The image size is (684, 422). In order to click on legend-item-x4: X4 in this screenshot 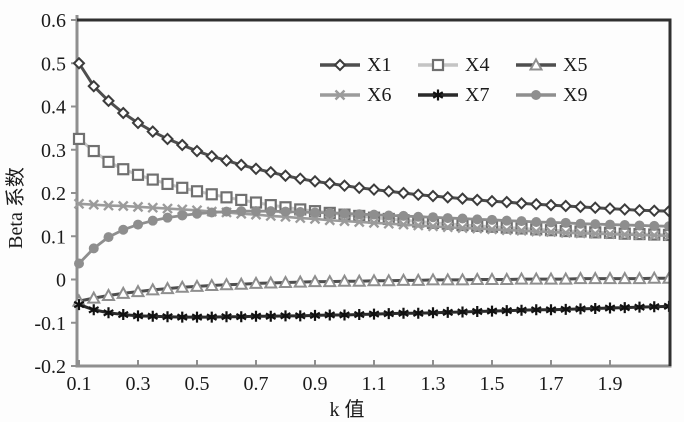, I will do `click(465, 65)`.